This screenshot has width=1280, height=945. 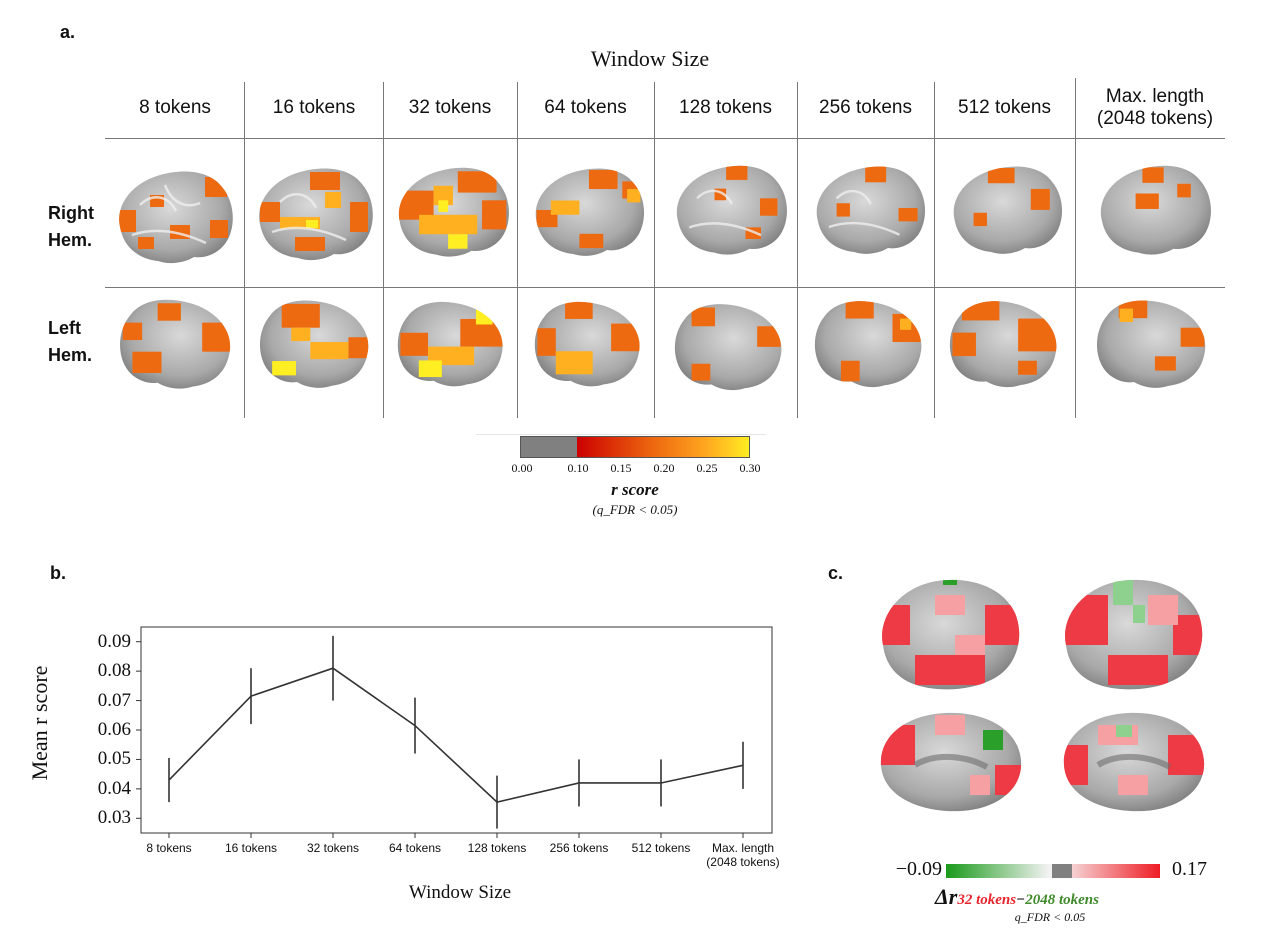 I want to click on delta-r-colorbar, so click(x=1053, y=871).